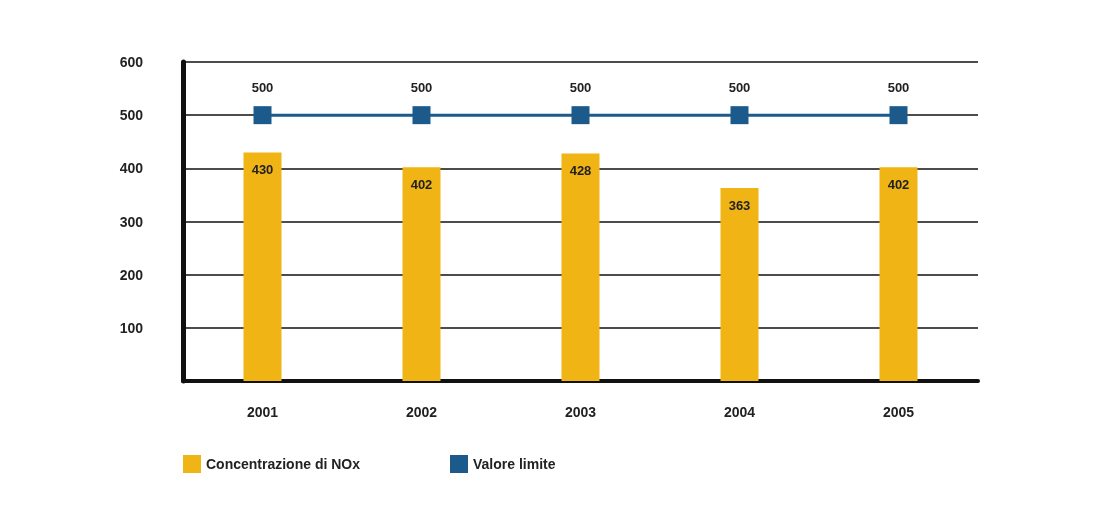  I want to click on data-label: 430, so click(262, 170).